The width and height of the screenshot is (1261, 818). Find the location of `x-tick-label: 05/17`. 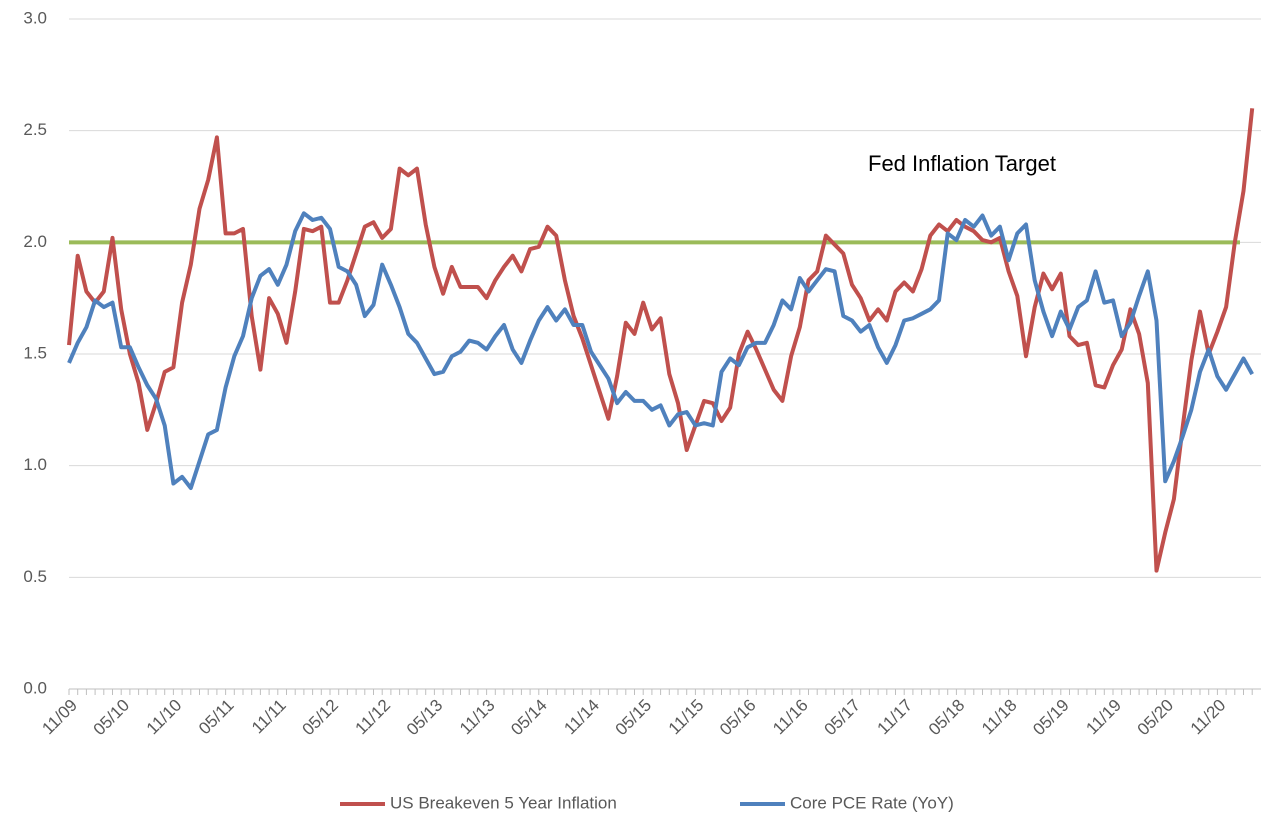

x-tick-label: 05/17 is located at coordinates (842, 718).